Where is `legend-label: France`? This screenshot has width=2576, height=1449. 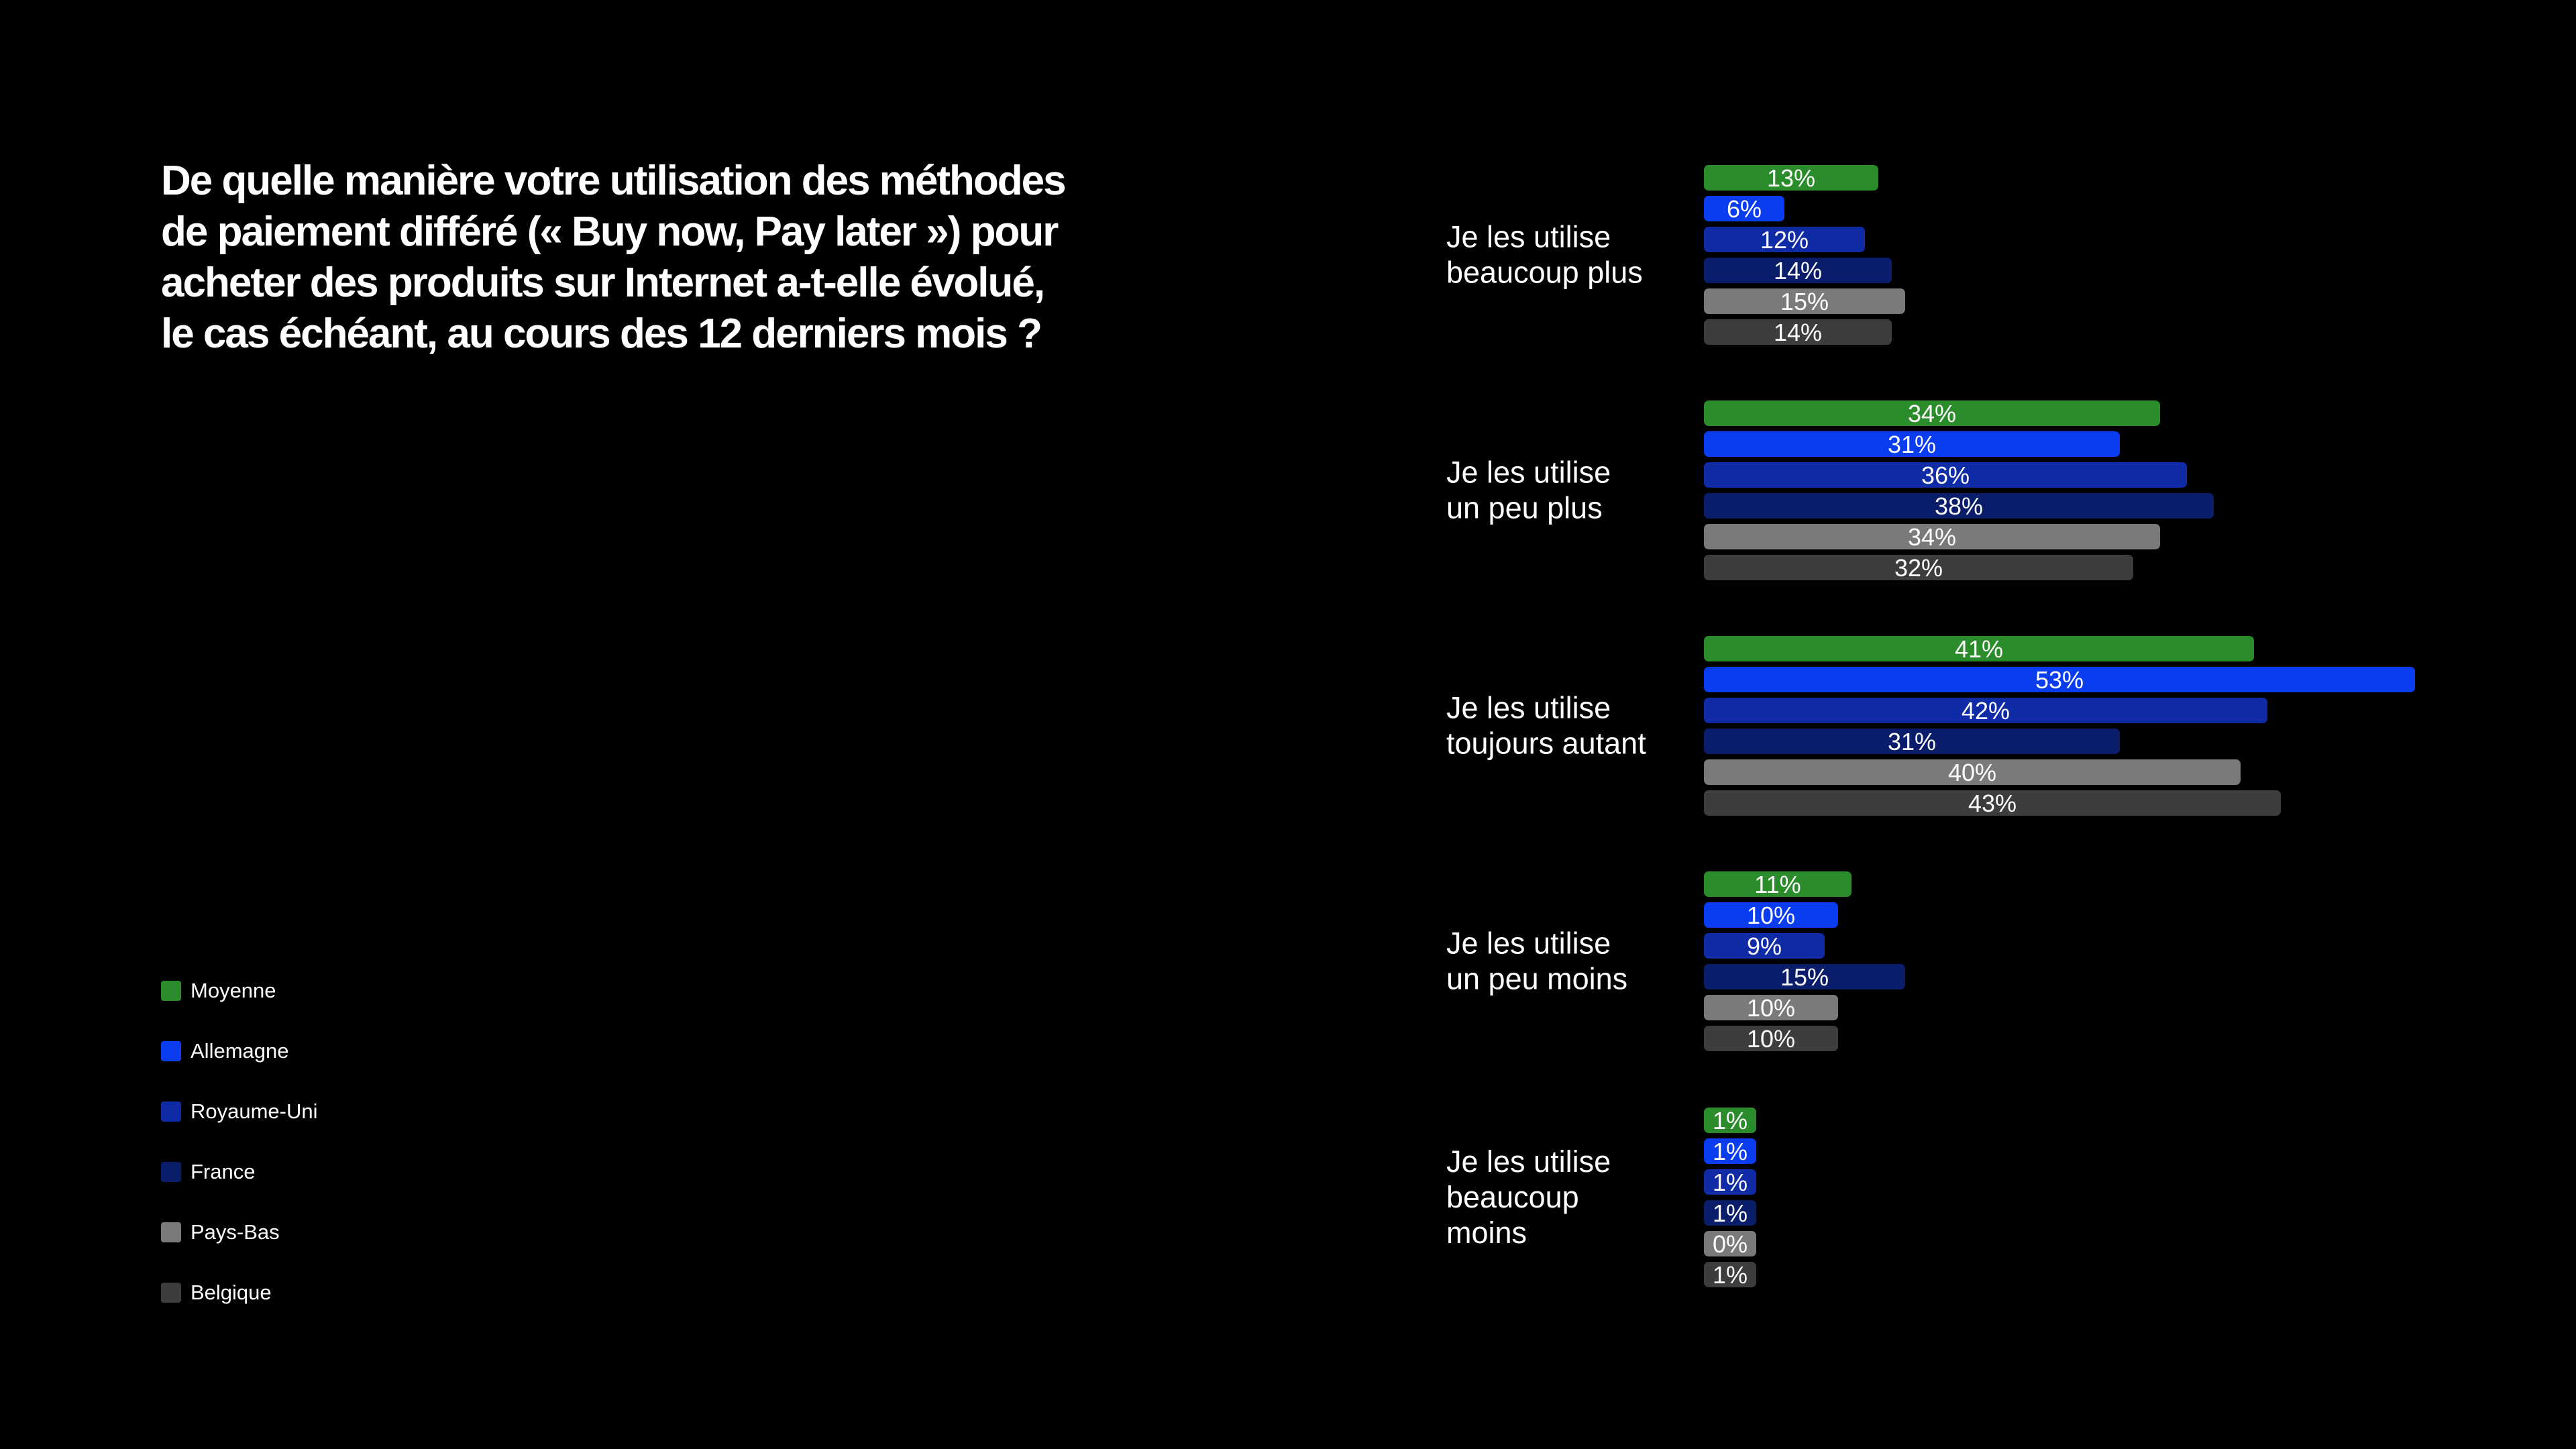 legend-label: France is located at coordinates (223, 1171).